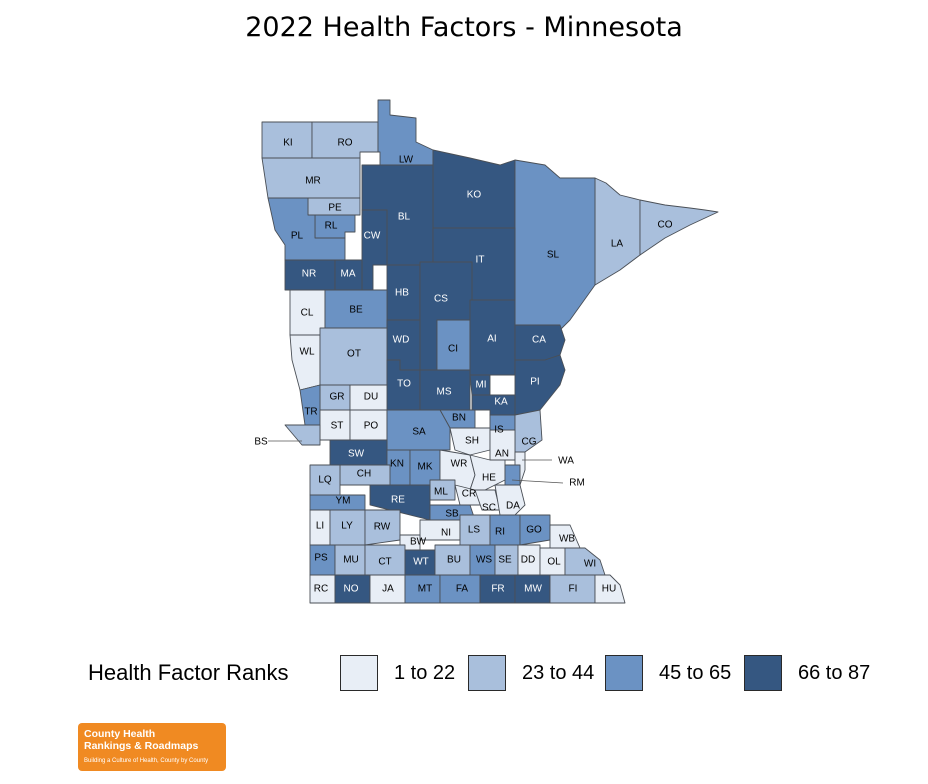 The width and height of the screenshot is (928, 784). I want to click on county-label-pi: PI, so click(534, 382).